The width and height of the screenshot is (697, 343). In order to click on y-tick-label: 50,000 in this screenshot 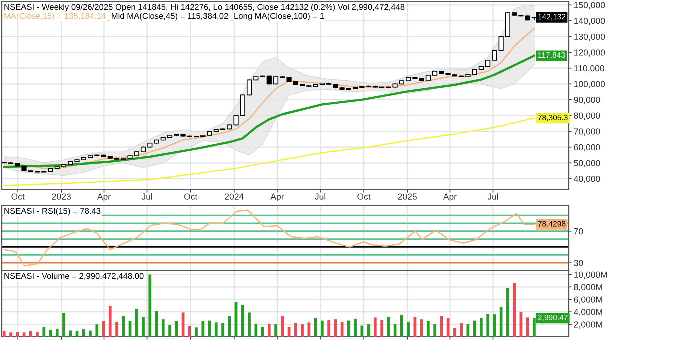, I will do `click(587, 164)`.